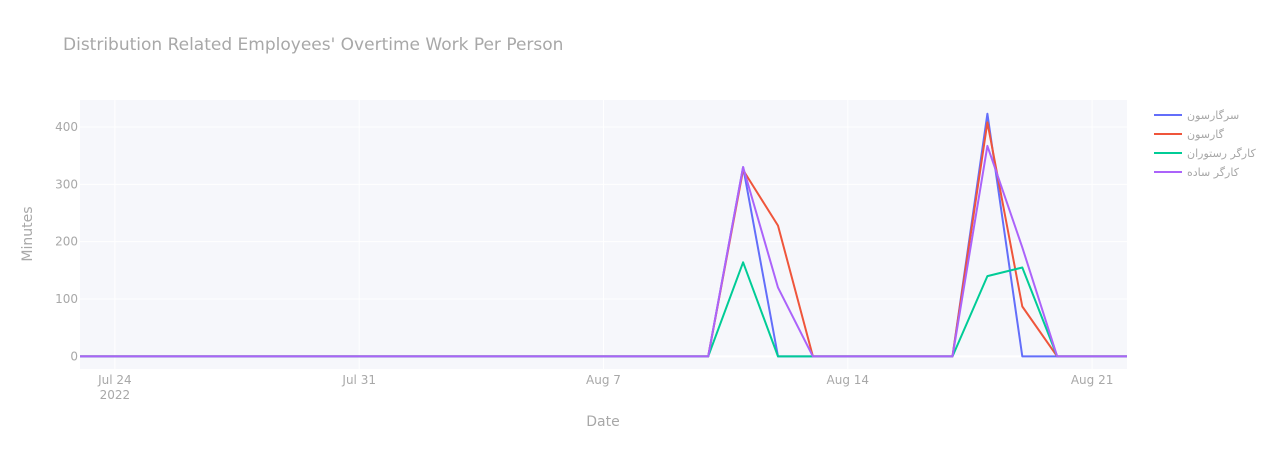  What do you see at coordinates (66, 184) in the screenshot?
I see `y-tick-label: 300` at bounding box center [66, 184].